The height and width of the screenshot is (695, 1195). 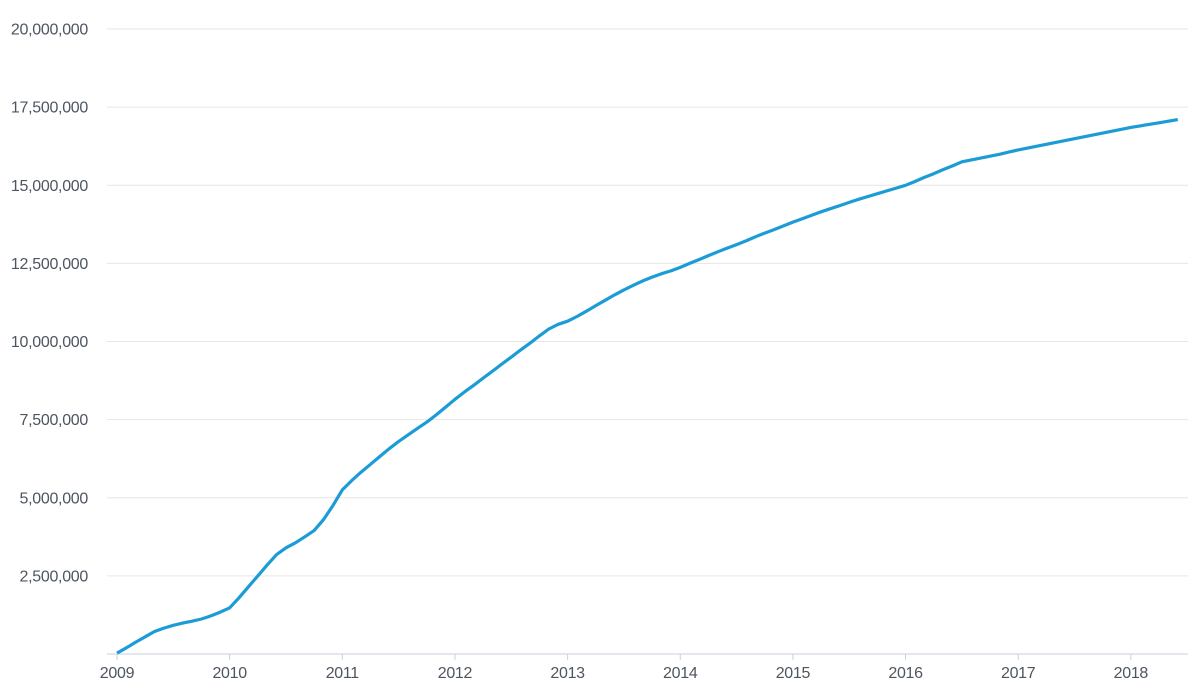 I want to click on y-axis-label: 17,500,000, so click(x=49, y=108).